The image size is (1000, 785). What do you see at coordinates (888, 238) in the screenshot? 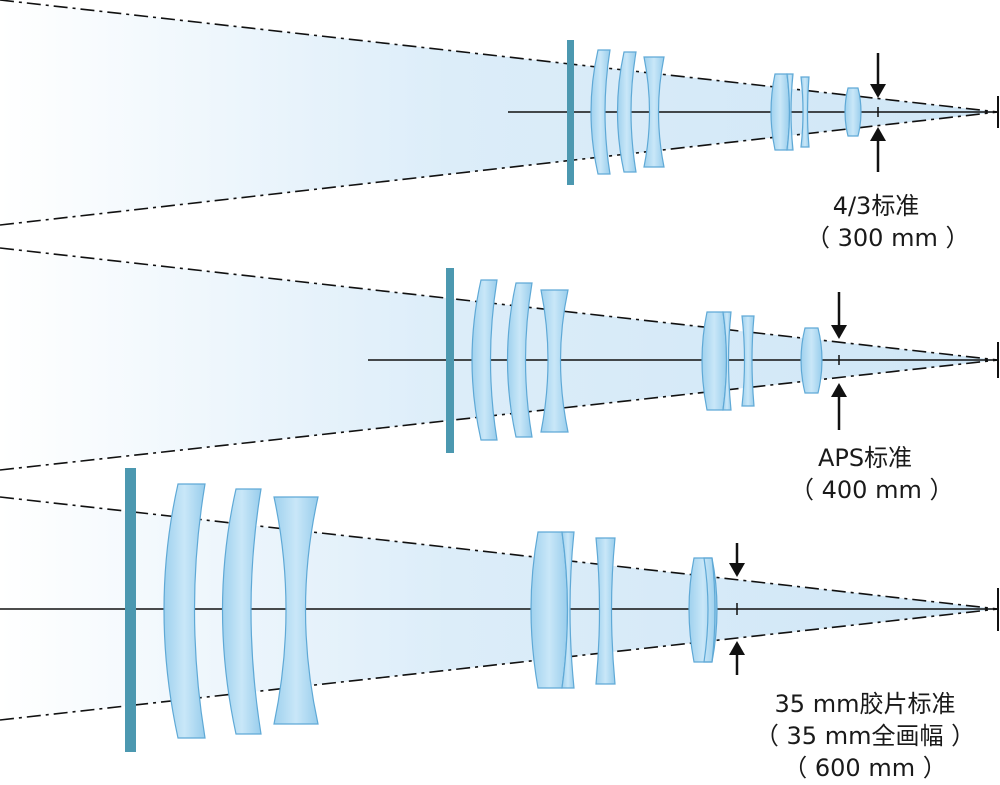
I see `label-line-size: （ 300 mm ）` at bounding box center [888, 238].